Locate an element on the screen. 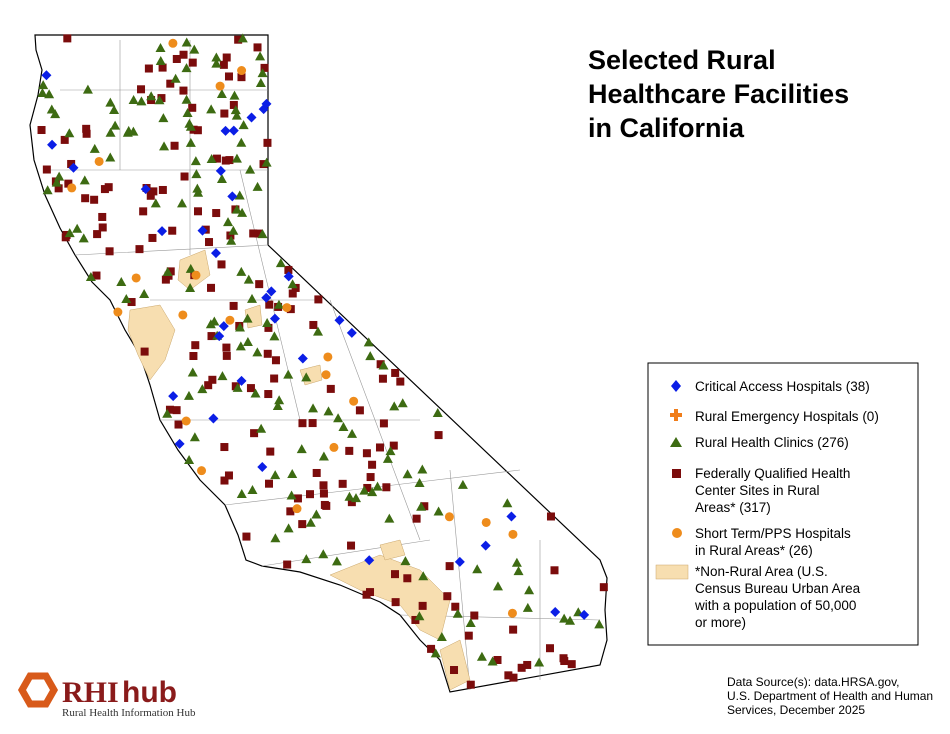 The width and height of the screenshot is (950, 734). legend-label: Areas* (317) is located at coordinates (733, 507).